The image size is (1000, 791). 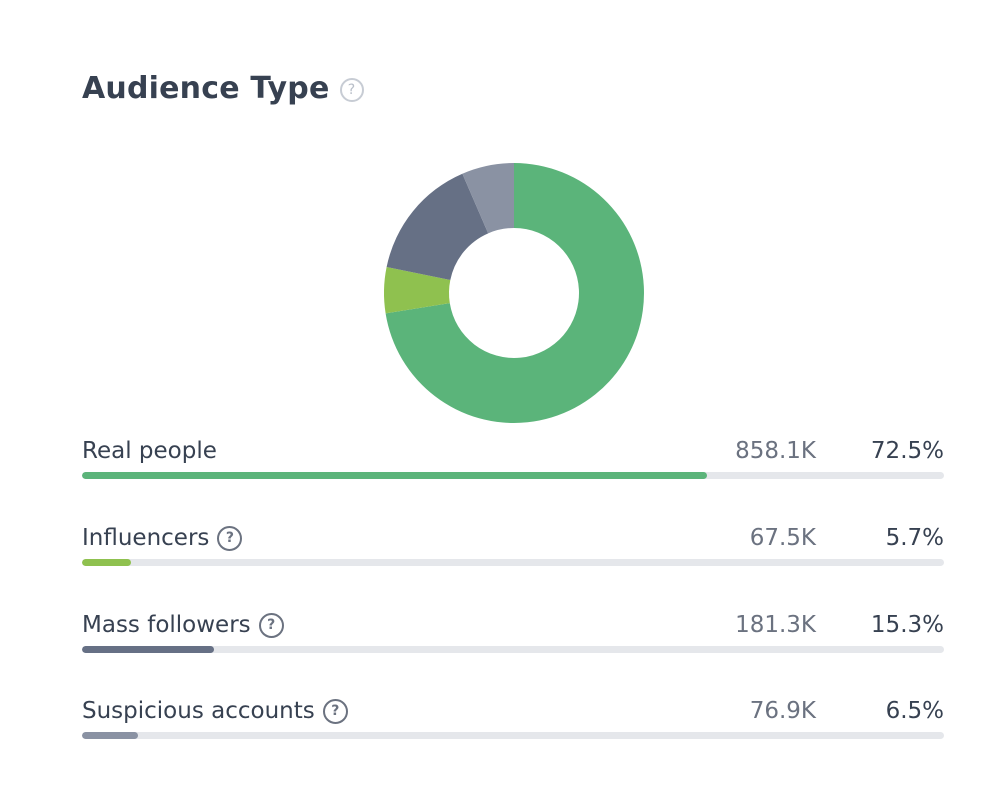 I want to click on row-percent: 72.5%, so click(x=907, y=451).